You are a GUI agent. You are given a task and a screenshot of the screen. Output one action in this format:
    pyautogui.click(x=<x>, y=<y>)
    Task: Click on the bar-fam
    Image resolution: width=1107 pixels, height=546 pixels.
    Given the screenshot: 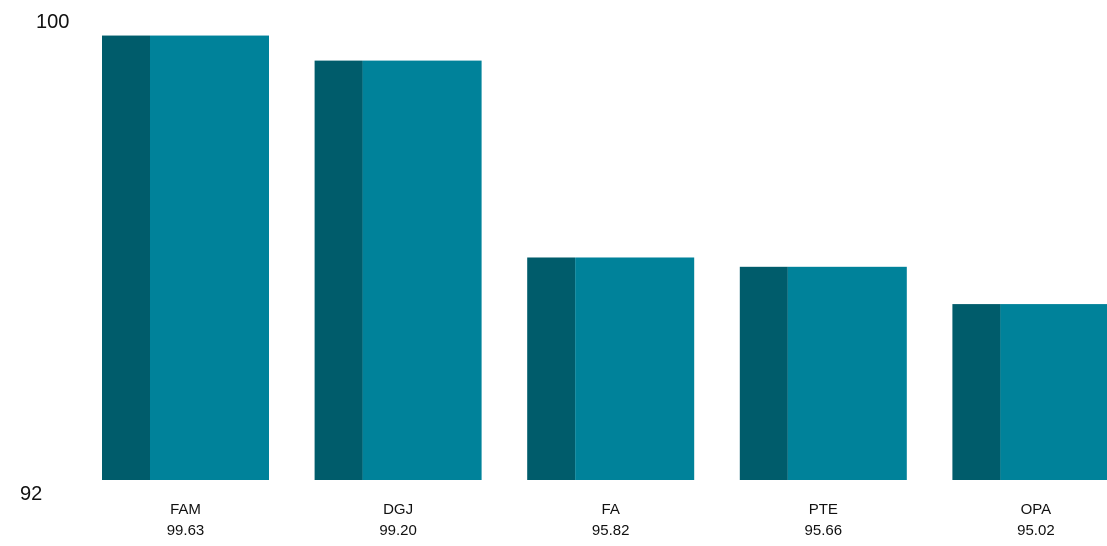 What is the action you would take?
    pyautogui.click(x=185, y=258)
    